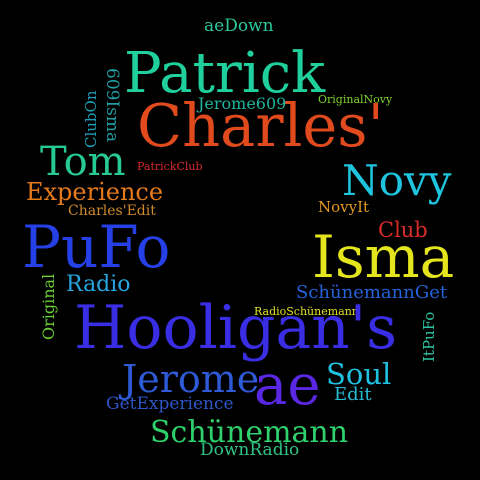 This screenshot has height=480, width=480. I want to click on word-novyit: NovyIt, so click(344, 207).